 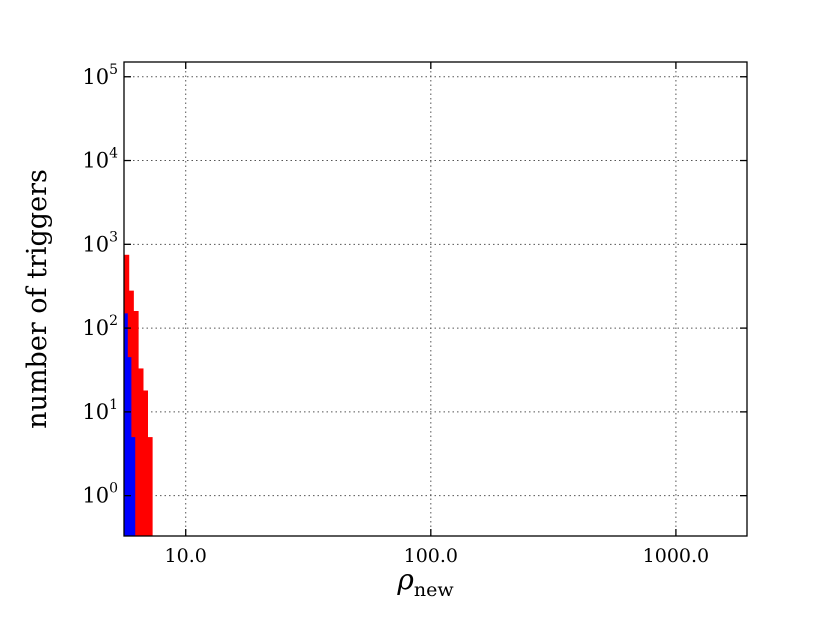 I want to click on y-tick-label: 10⁴, so click(x=100, y=159).